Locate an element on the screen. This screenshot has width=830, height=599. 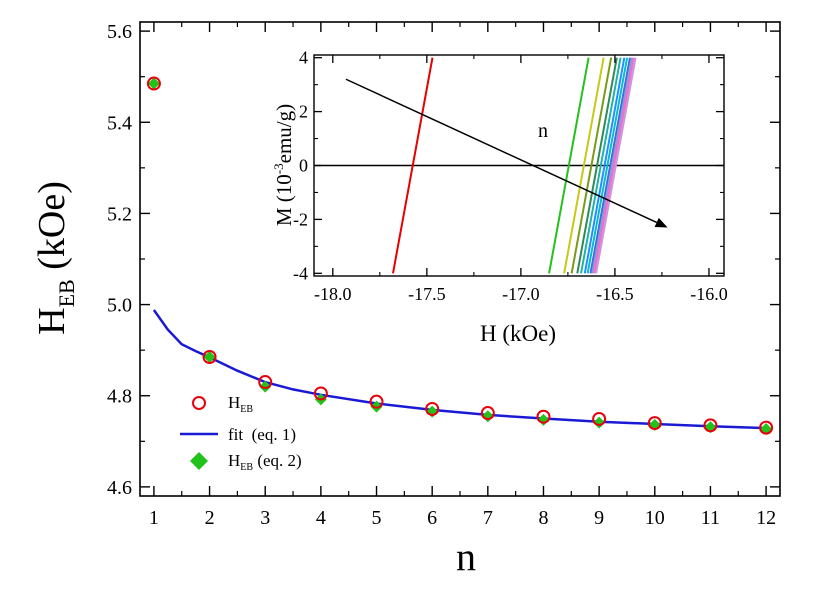
main-y-tick-label: 4.8 is located at coordinates (119, 397).